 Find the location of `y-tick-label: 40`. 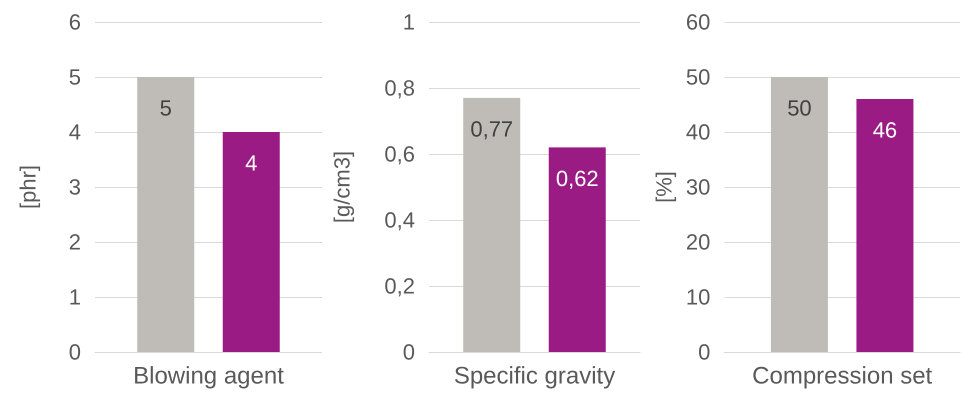

y-tick-label: 40 is located at coordinates (698, 132).